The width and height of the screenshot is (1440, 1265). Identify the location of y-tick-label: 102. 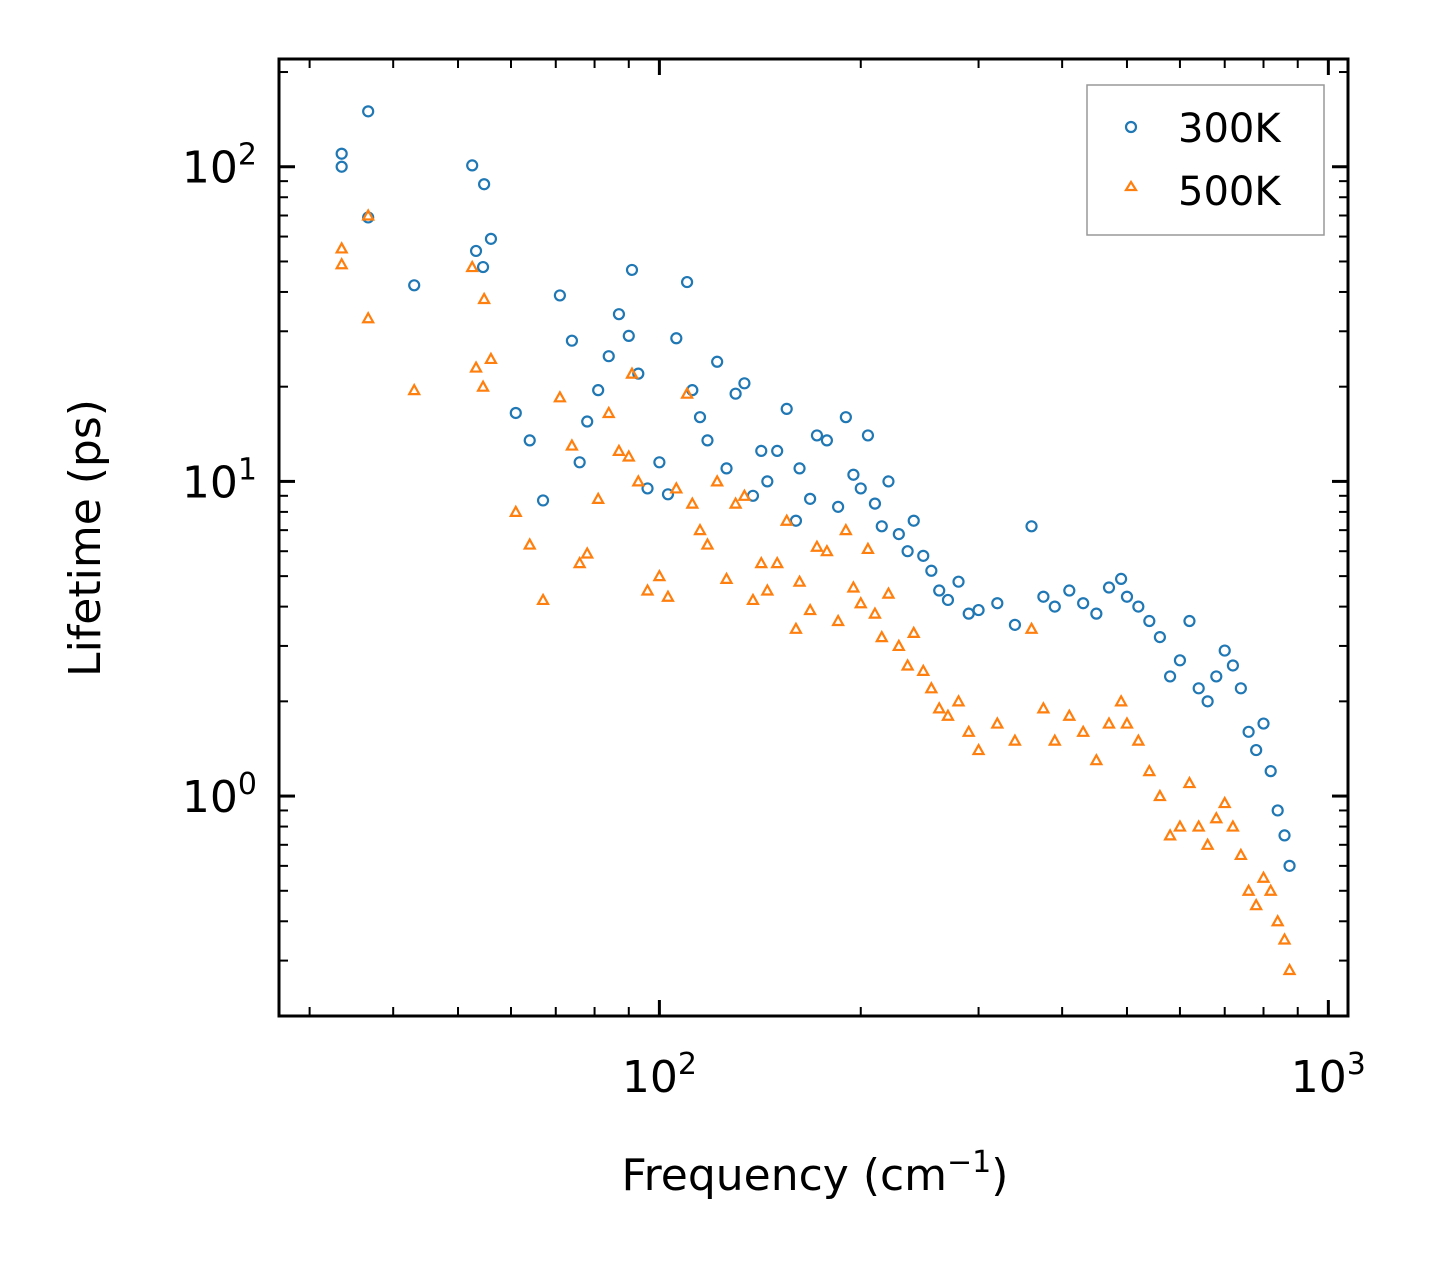
(219, 166).